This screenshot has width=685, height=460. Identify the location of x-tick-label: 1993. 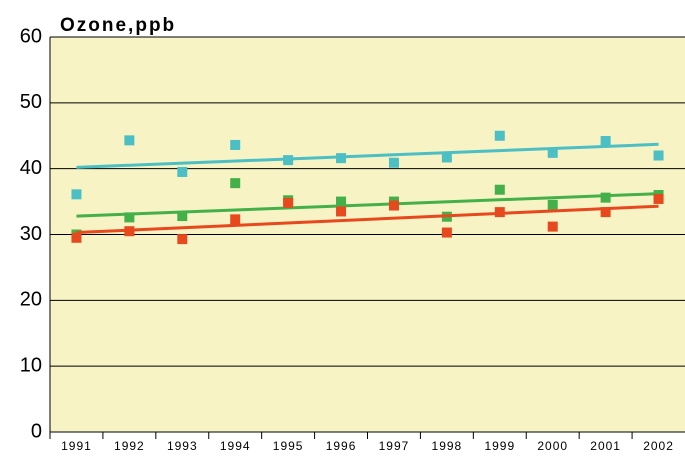
(182, 446).